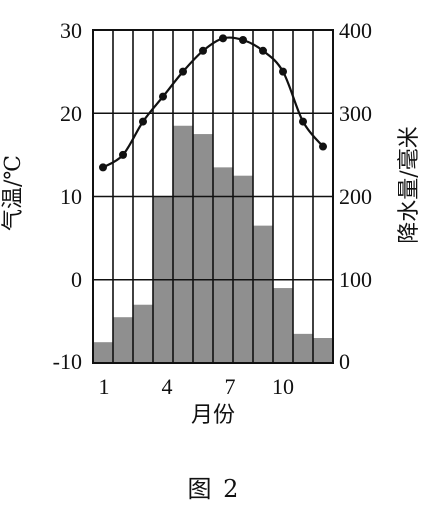 This screenshot has height=507, width=427. What do you see at coordinates (409, 184) in the screenshot?
I see `right-axis-title: 降水量/毫米` at bounding box center [409, 184].